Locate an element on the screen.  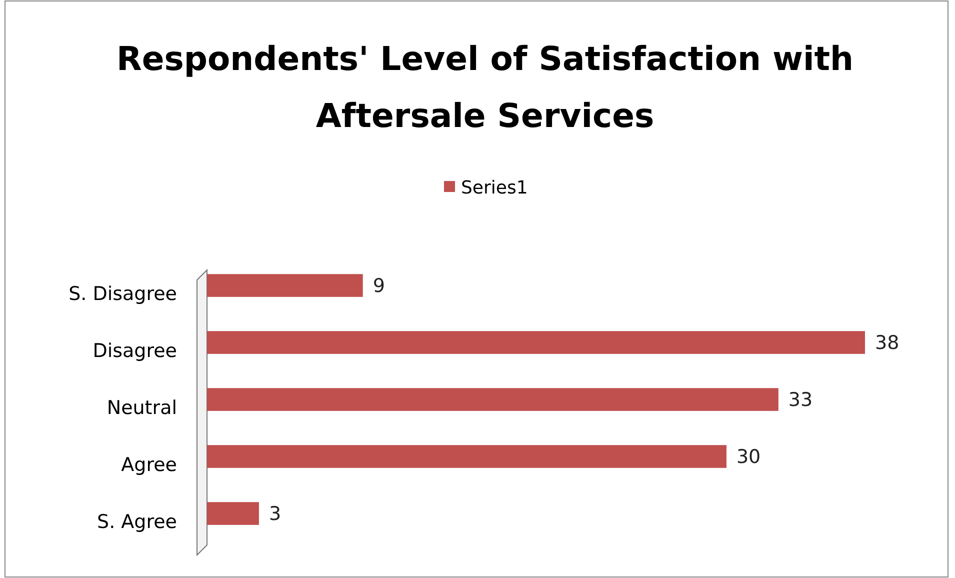
y-tick-label: S. Disagree is located at coordinates (122, 294).